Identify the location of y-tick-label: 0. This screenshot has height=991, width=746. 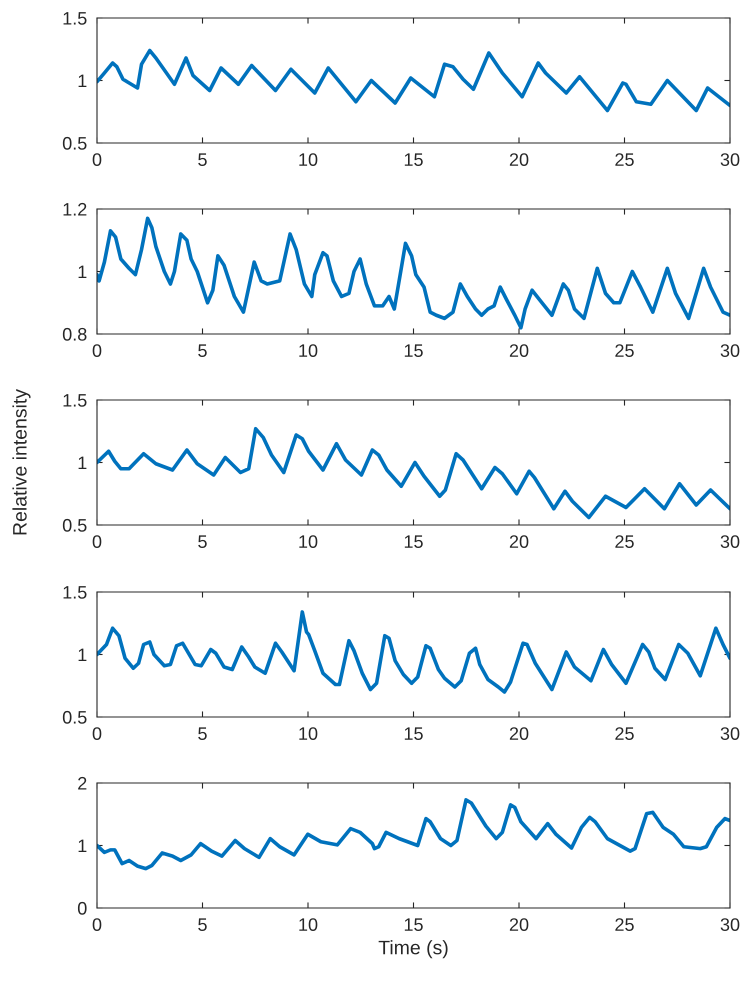
(82, 908).